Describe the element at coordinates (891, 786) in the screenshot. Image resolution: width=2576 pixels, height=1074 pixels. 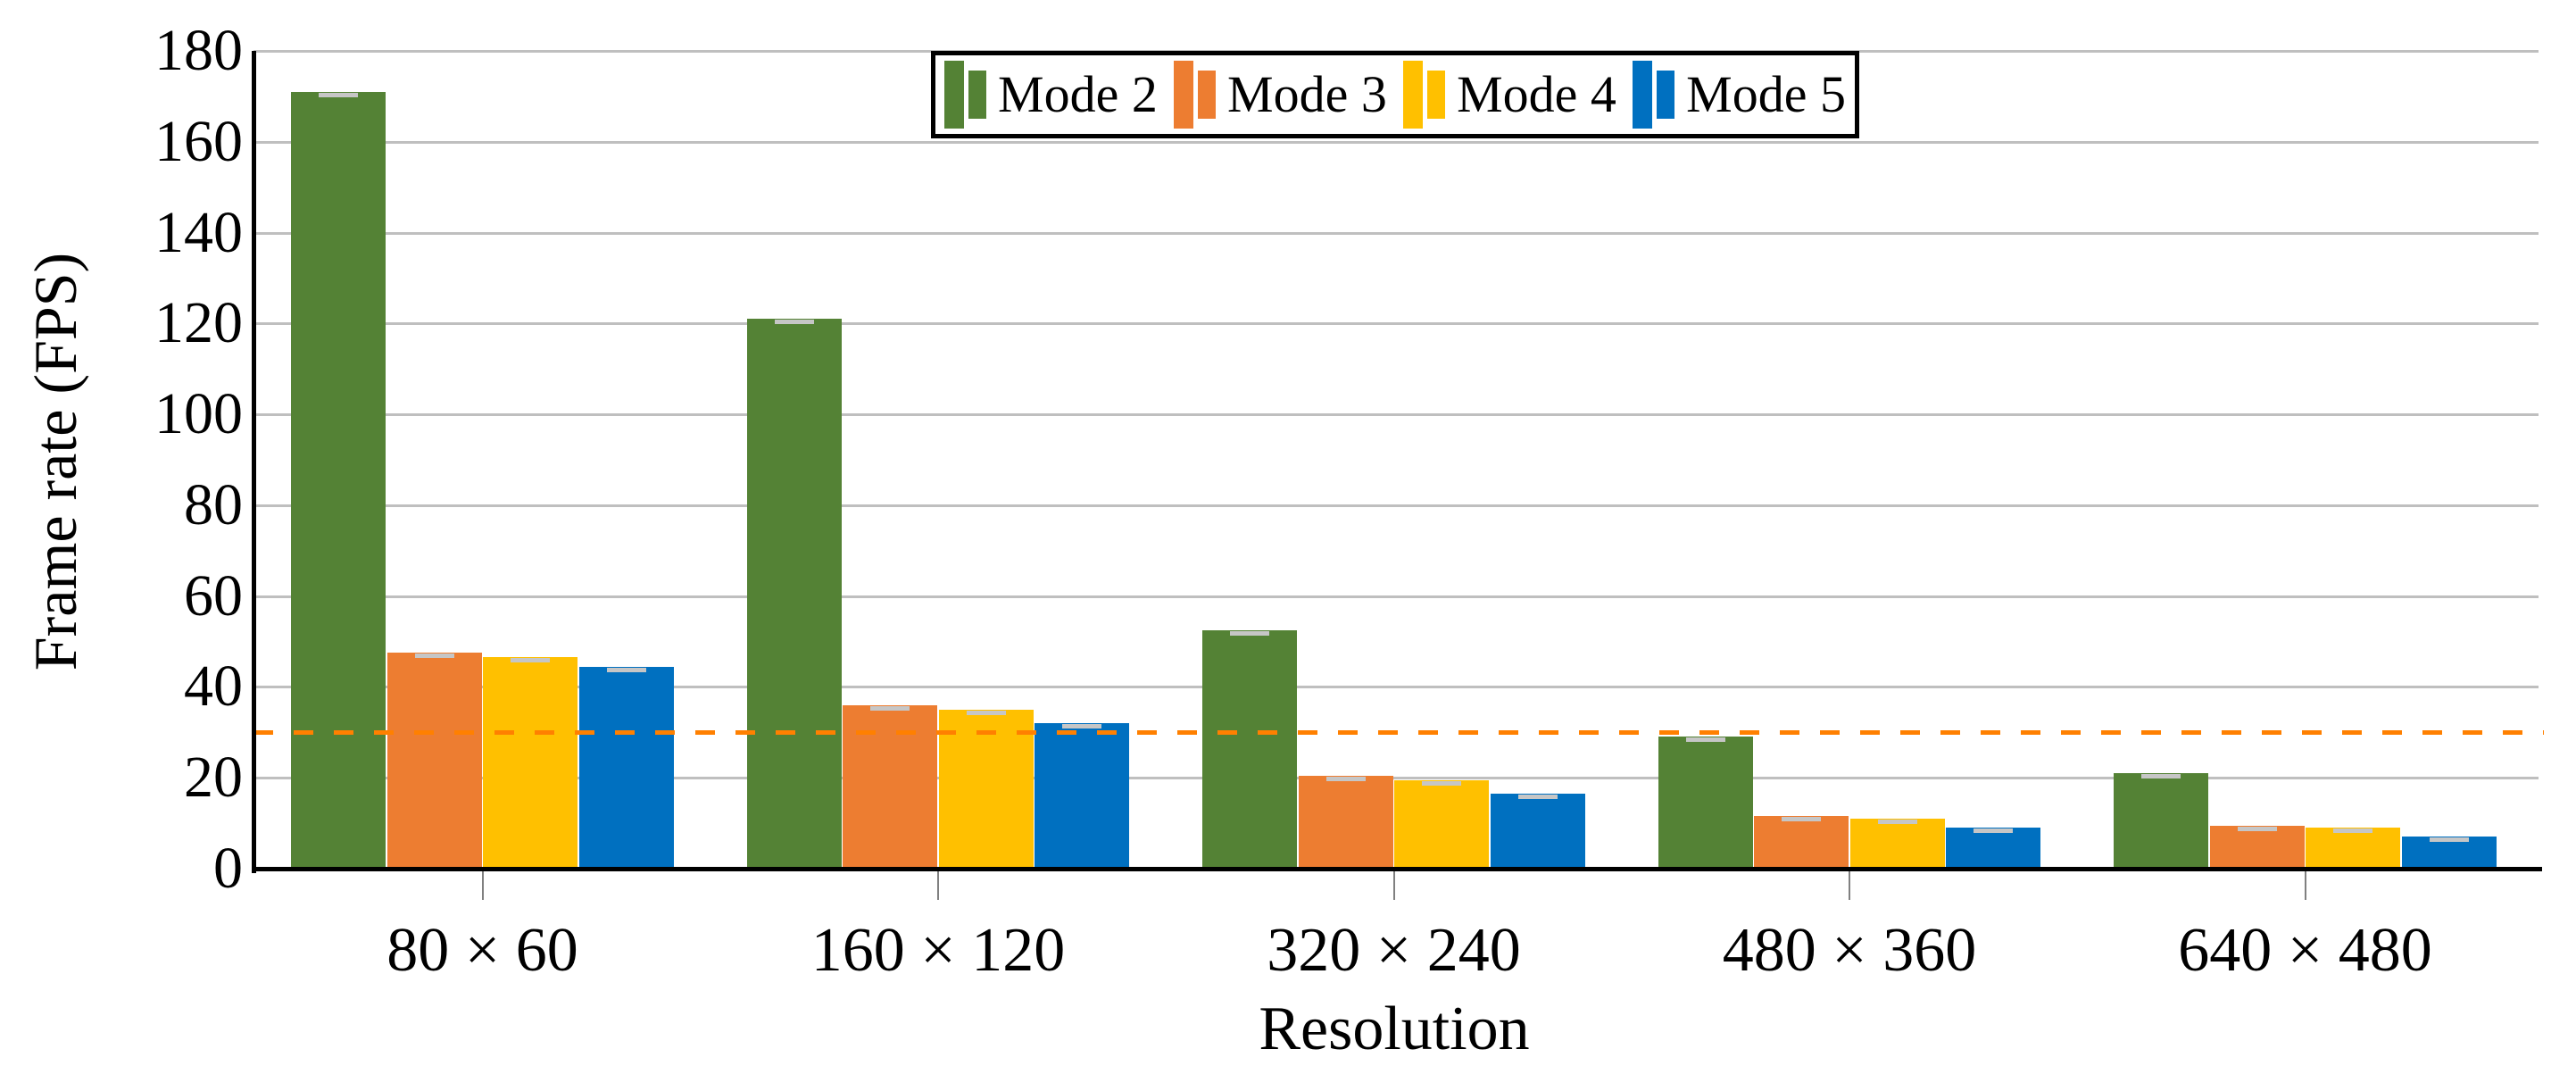
I see `bar-mode-3-group2` at that location.